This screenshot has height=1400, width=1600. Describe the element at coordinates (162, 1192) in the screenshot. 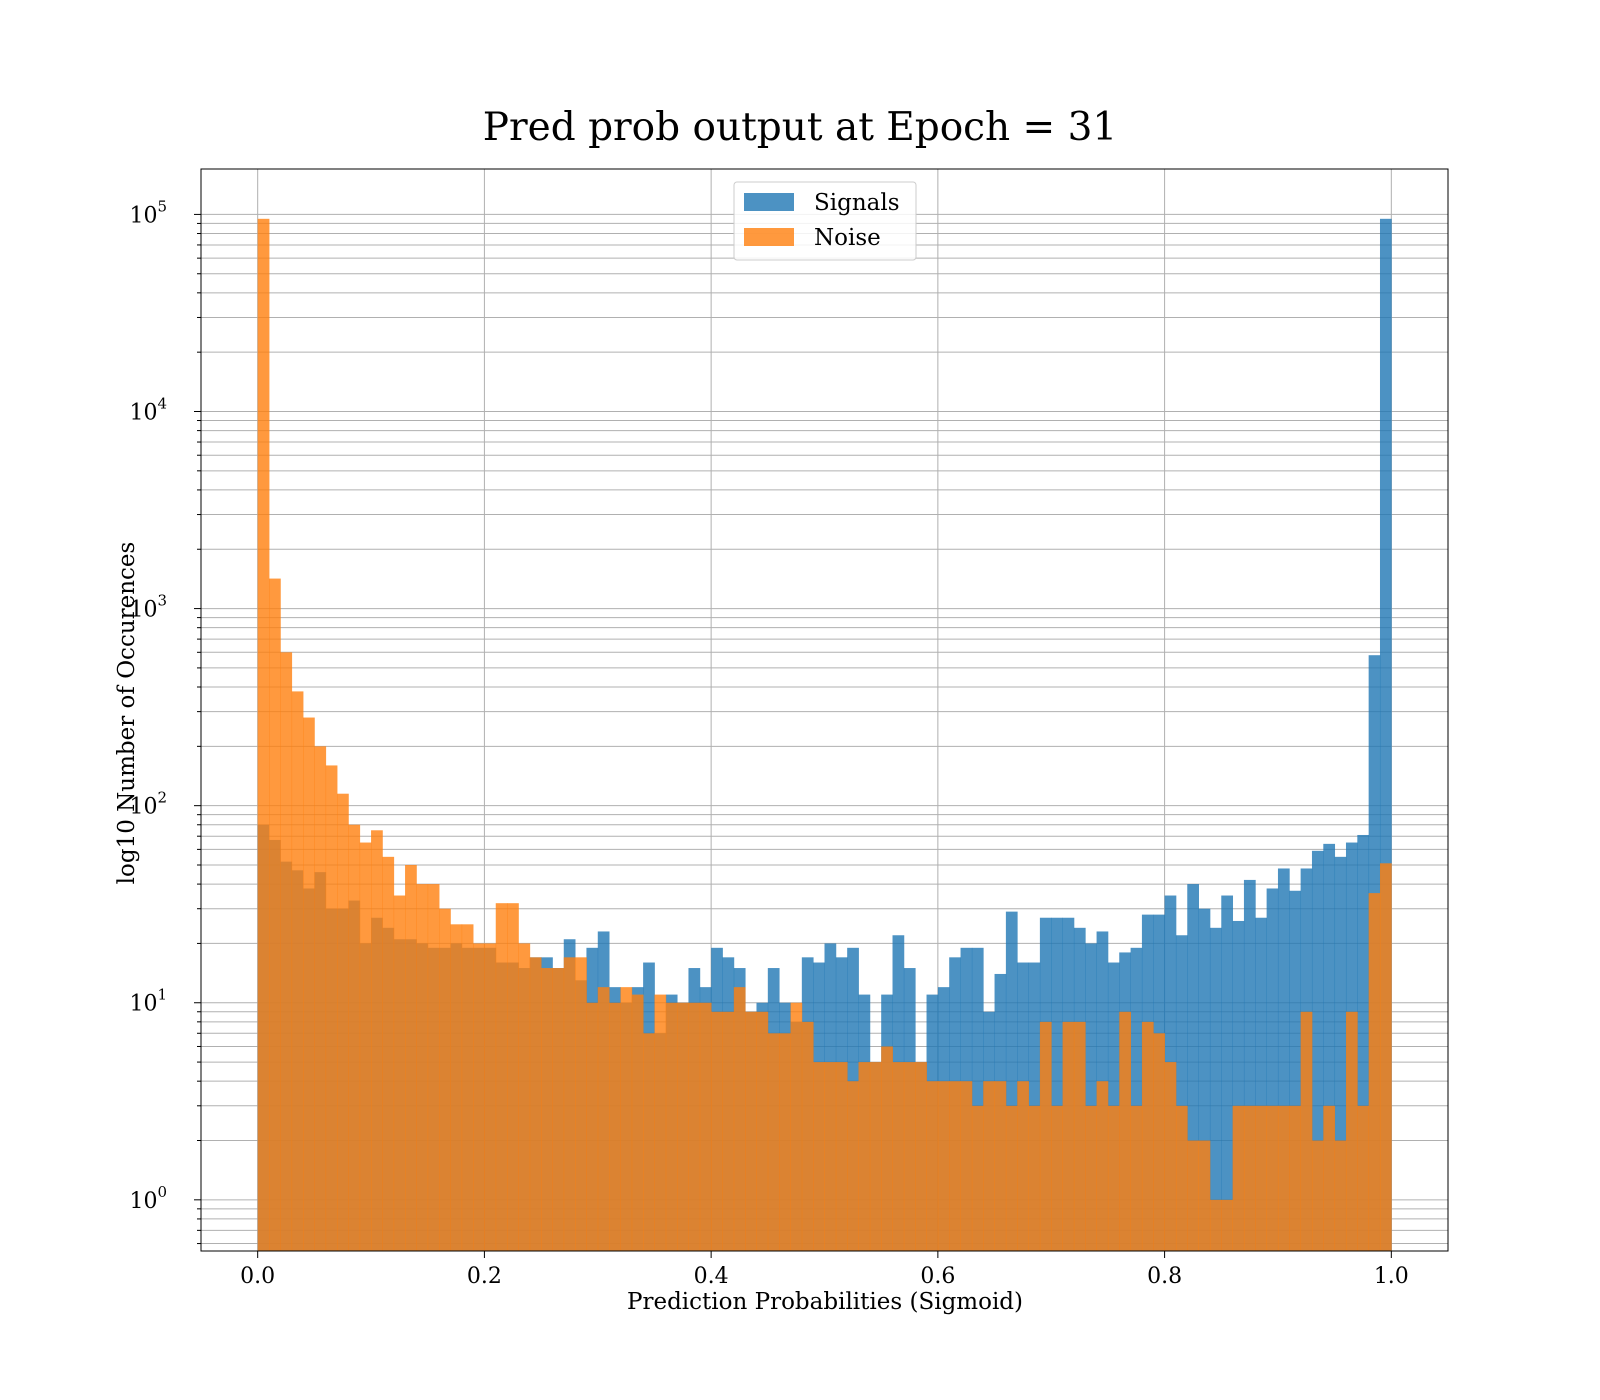

I see `y-tick-exponent: 0` at that location.